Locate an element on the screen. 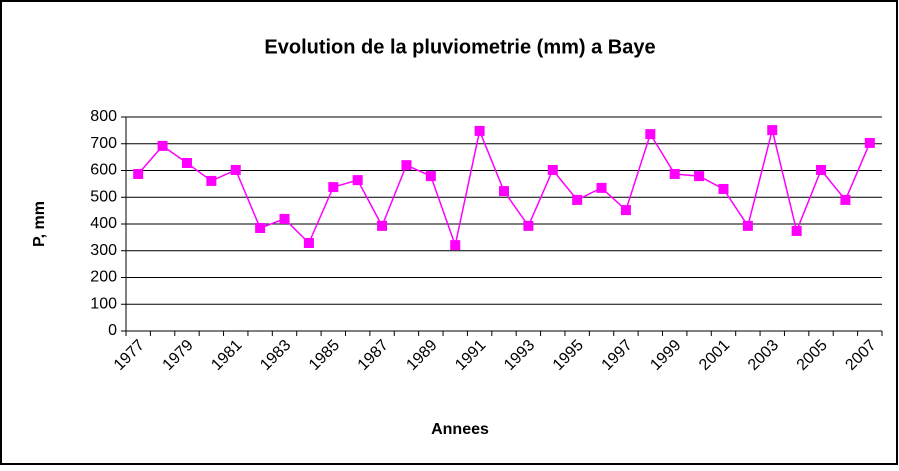  y-tick-label: 800 is located at coordinates (103, 116).